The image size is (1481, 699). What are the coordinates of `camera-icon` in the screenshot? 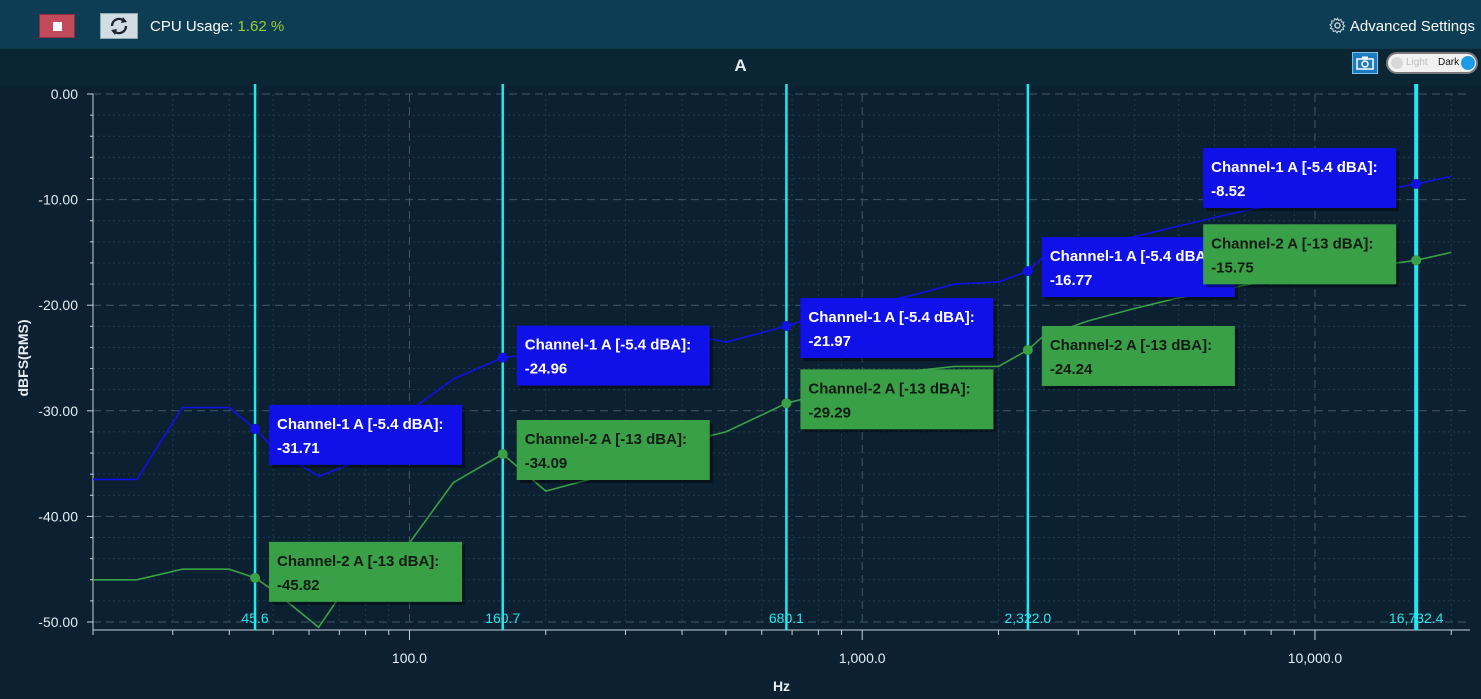 It's located at (1365, 63).